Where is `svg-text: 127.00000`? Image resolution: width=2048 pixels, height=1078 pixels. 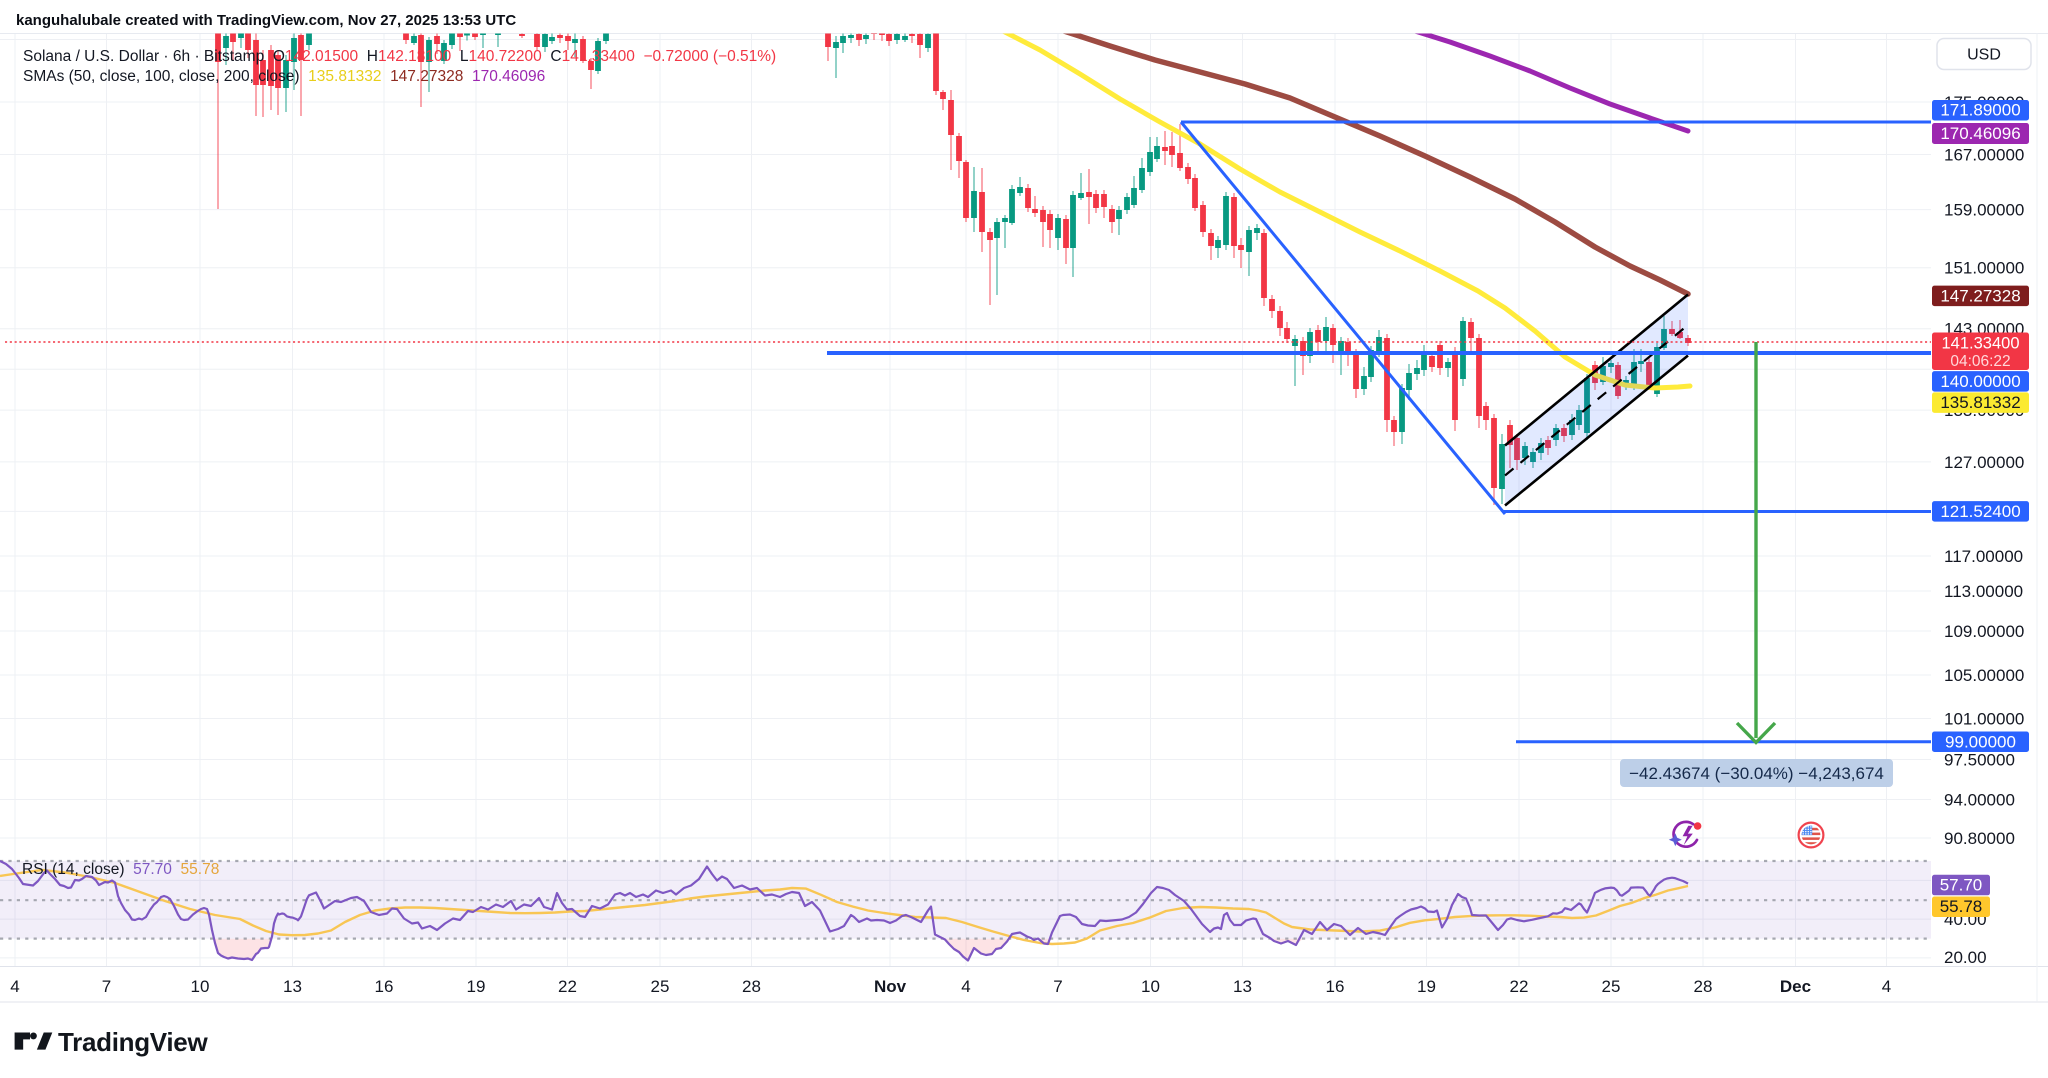 svg-text: 127.00000 is located at coordinates (1984, 462).